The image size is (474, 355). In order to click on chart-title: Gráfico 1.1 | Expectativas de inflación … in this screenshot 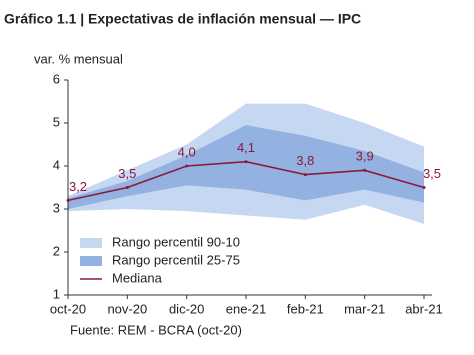, I will do `click(182, 19)`.